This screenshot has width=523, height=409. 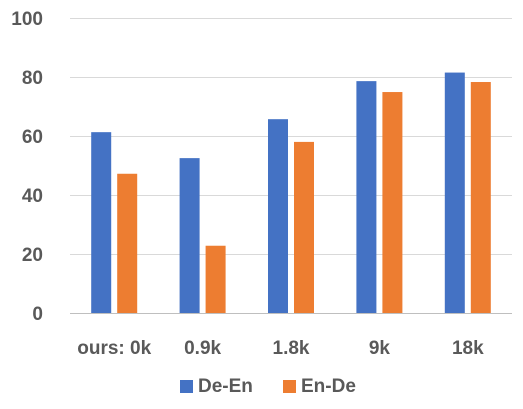 I want to click on x-tick-label: ours: 0k, so click(x=114, y=348).